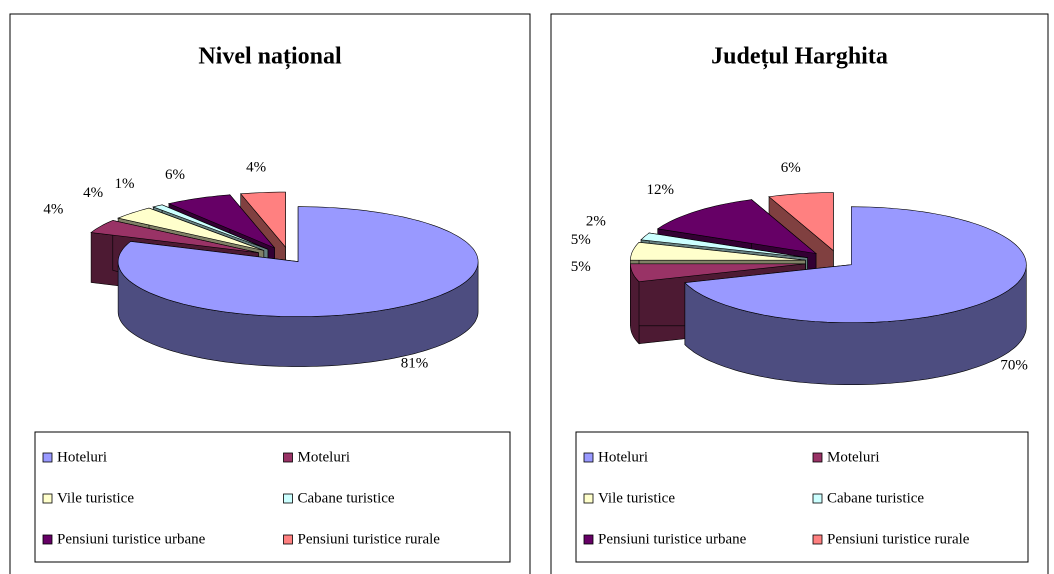 This screenshot has width=1054, height=574. I want to click on data-label: 81%, so click(415, 363).